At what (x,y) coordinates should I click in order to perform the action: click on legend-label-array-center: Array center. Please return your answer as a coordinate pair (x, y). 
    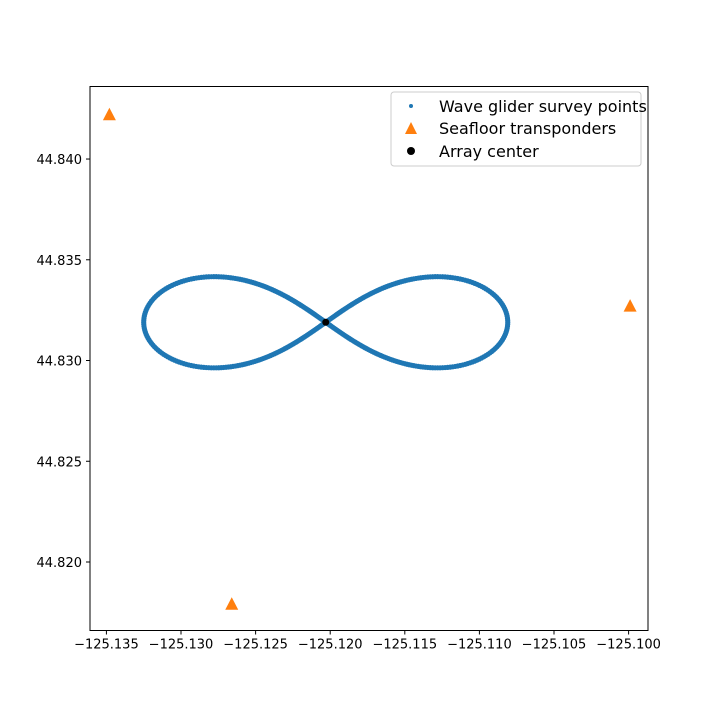
    Looking at the image, I should click on (489, 151).